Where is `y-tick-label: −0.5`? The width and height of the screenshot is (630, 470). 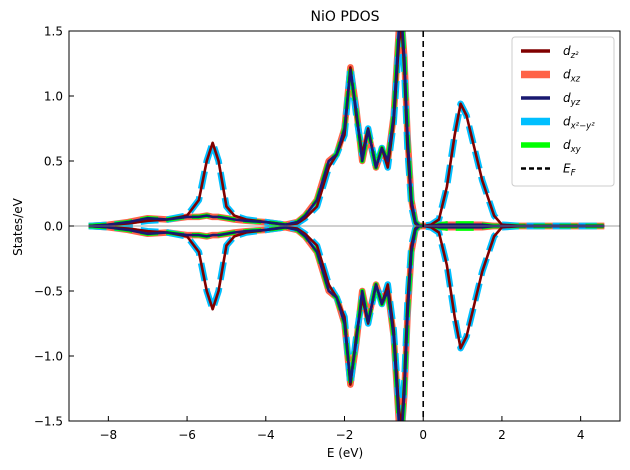
y-tick-label: −0.5 is located at coordinates (48, 292).